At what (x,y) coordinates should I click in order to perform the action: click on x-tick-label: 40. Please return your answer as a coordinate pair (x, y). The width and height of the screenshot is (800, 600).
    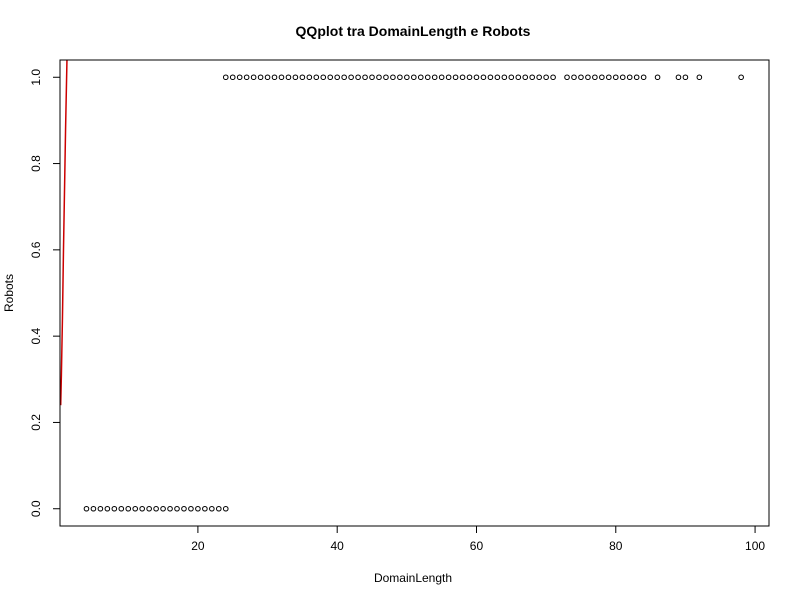
    Looking at the image, I should click on (338, 546).